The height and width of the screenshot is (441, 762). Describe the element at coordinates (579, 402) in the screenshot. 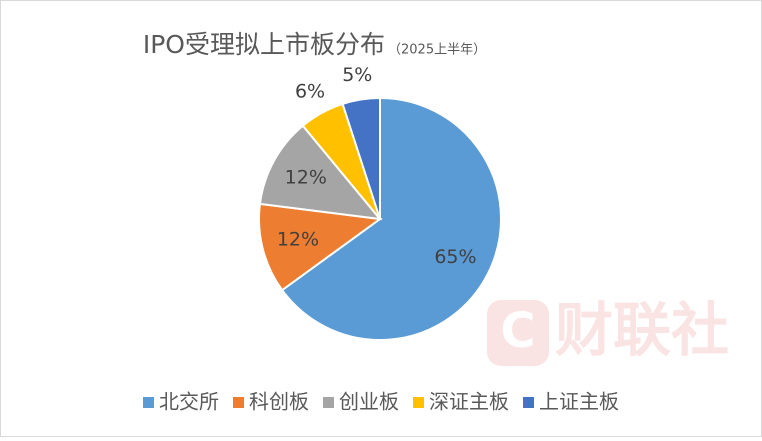

I see `legend-label: 上证主板` at that location.